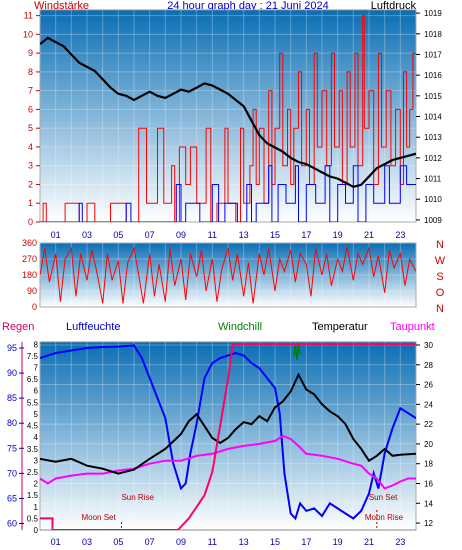 Image resolution: width=462 pixels, height=550 pixels. Describe the element at coordinates (242, 511) in the screenshot. I see `astro-events: Sun Rise Moon Set Sun Set Moon Rise` at that location.